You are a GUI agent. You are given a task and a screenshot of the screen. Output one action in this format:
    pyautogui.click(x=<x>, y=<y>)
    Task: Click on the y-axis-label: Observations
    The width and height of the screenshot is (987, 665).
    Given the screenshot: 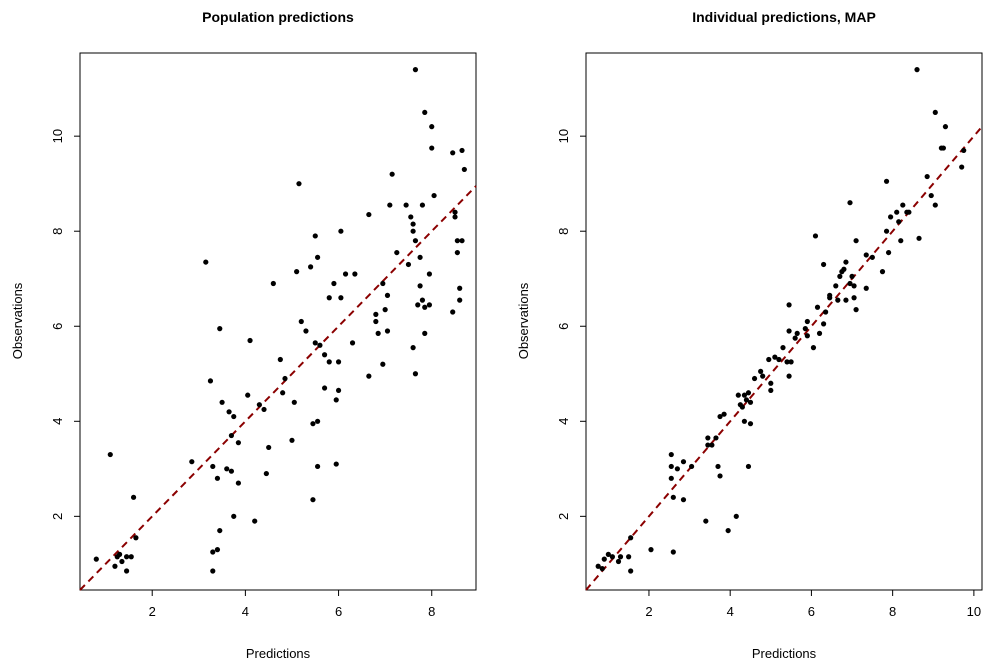 What is the action you would take?
    pyautogui.click(x=523, y=320)
    